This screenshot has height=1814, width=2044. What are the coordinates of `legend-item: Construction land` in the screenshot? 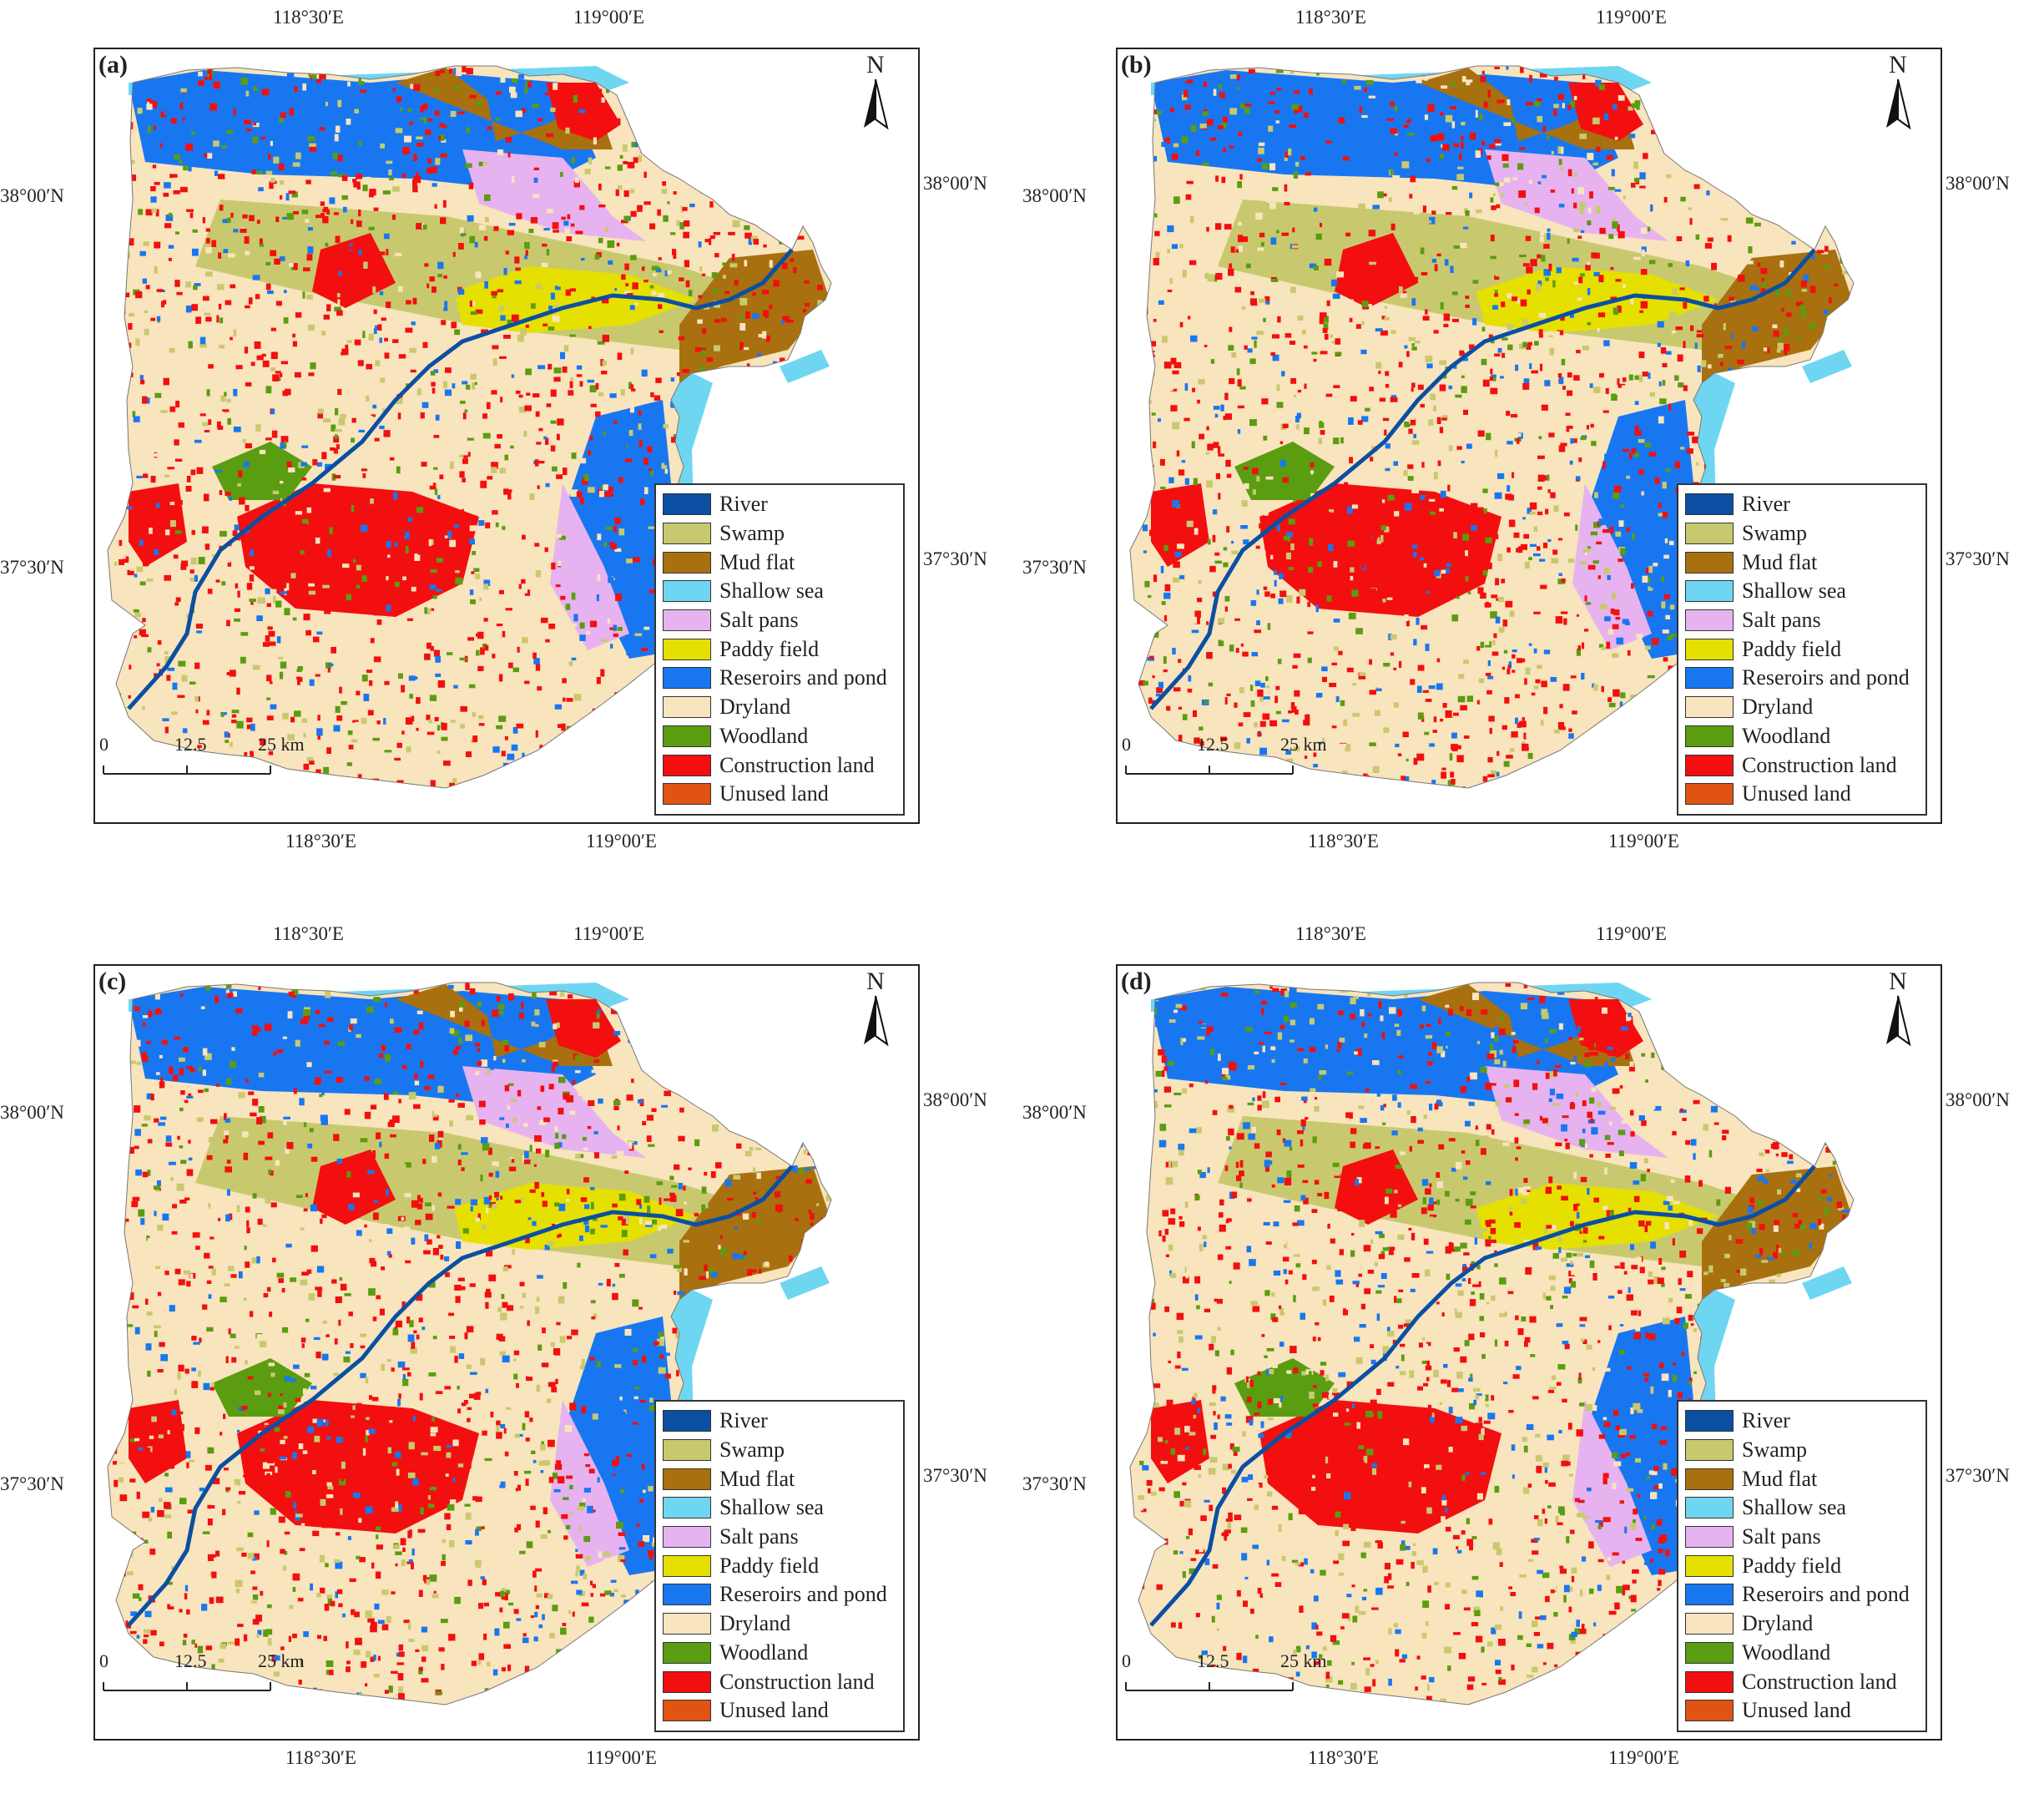 It's located at (1802, 765).